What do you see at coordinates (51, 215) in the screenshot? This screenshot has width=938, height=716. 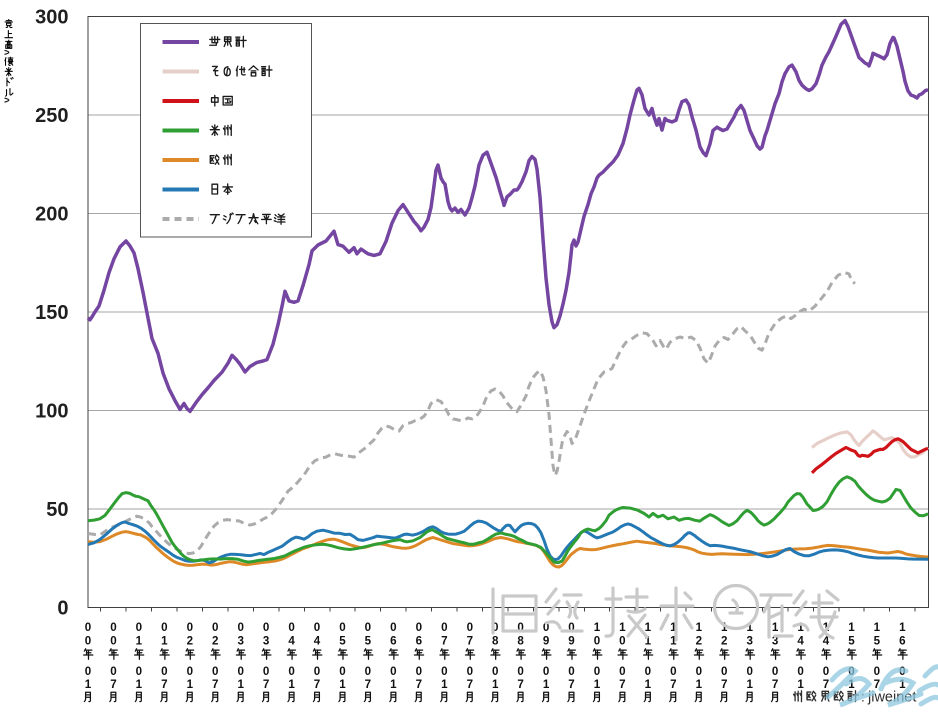 I see `svg-text: 200` at bounding box center [51, 215].